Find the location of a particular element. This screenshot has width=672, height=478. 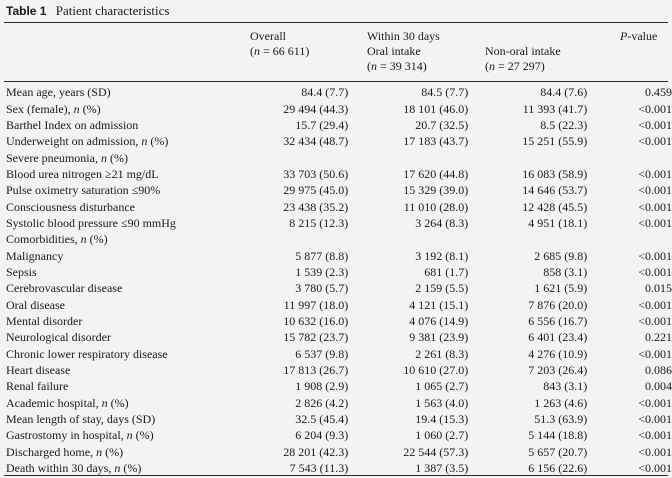

header-nonoral-label: Non-oral intake is located at coordinates (523, 51).